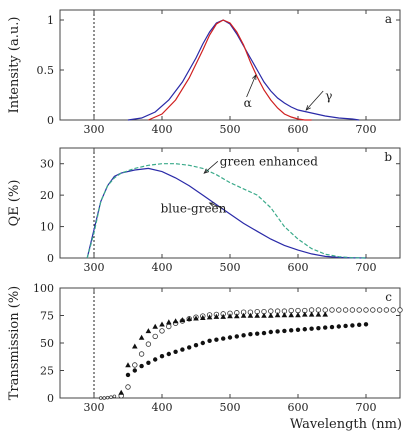 This screenshot has height=436, width=414. I want to click on annotation-label: α, so click(248, 103).